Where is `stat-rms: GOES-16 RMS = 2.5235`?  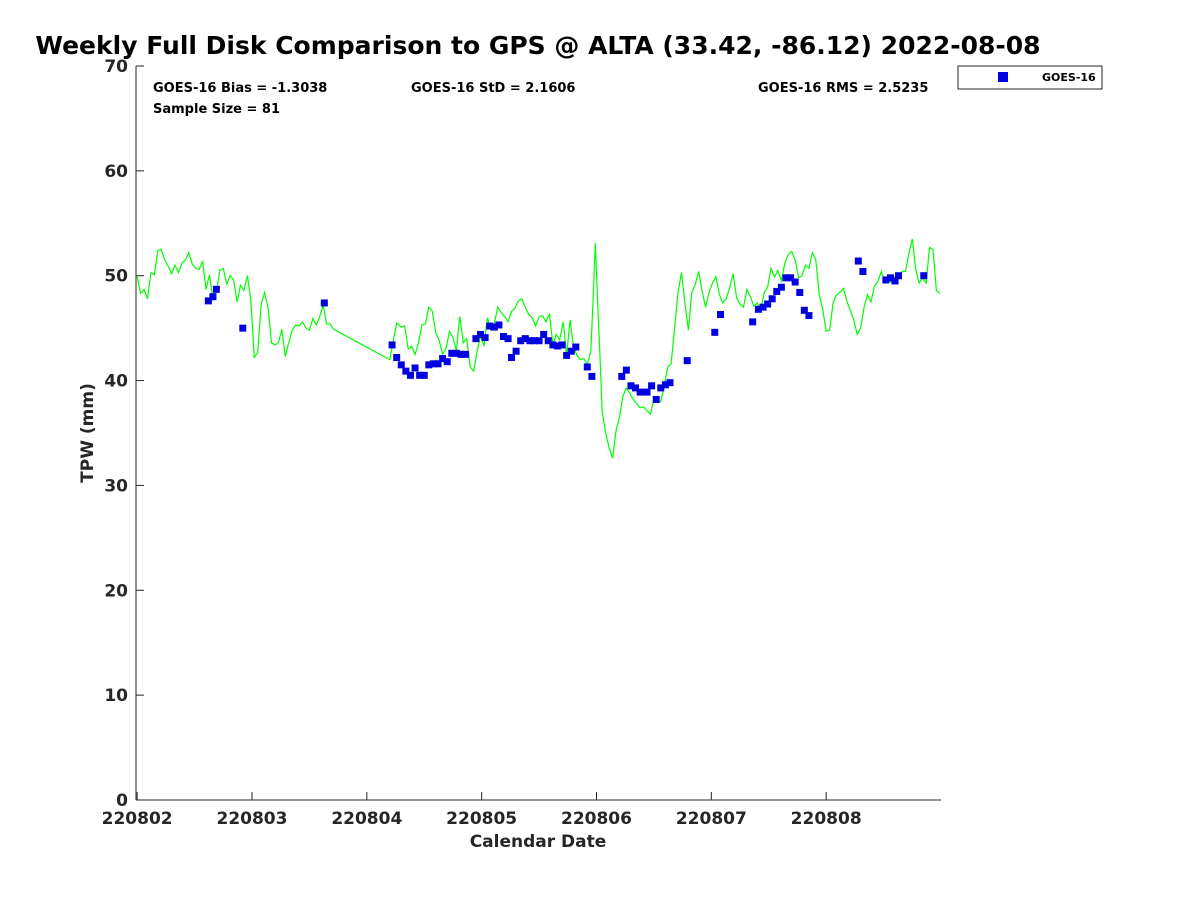
stat-rms: GOES-16 RMS = 2.5235 is located at coordinates (843, 88).